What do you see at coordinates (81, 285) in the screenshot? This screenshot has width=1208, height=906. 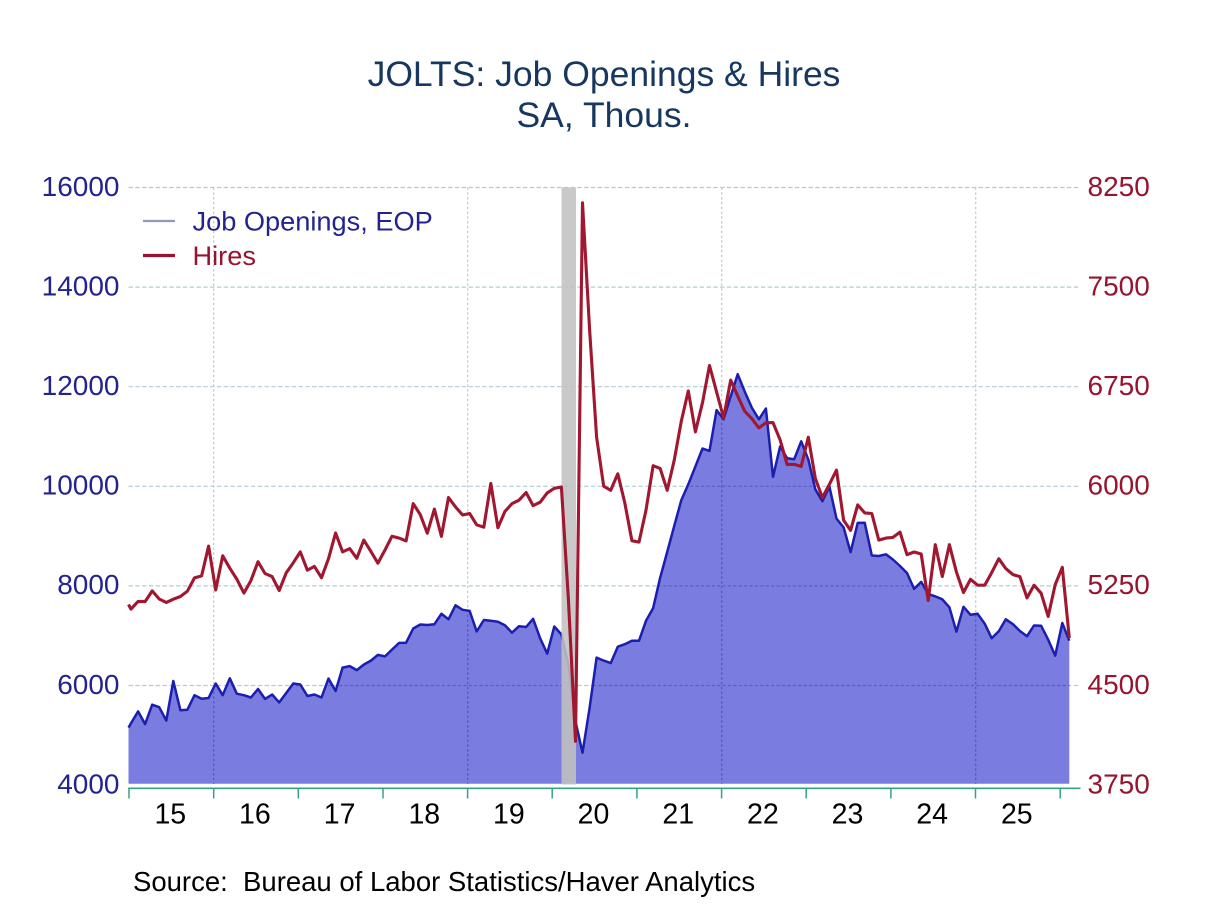 I see `svg-text: 14000` at bounding box center [81, 285].